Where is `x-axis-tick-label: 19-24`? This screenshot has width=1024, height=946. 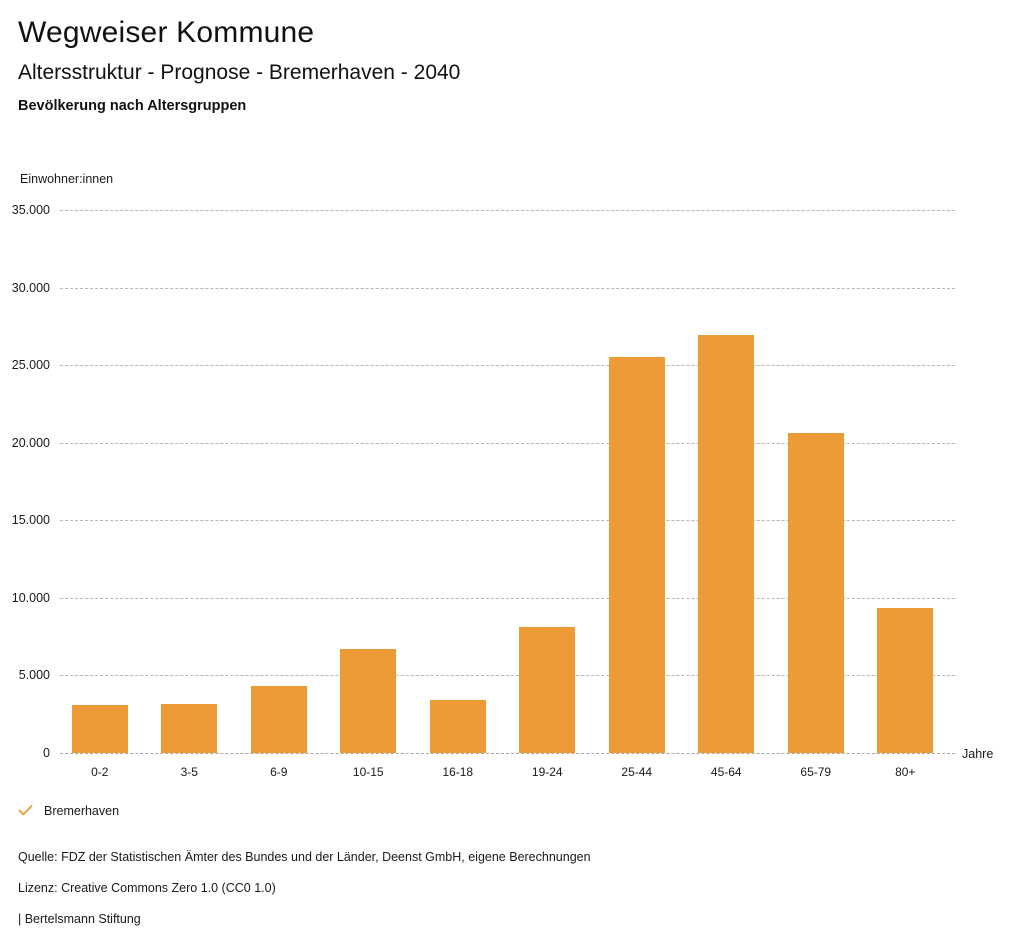
x-axis-tick-label: 19-24 is located at coordinates (547, 772).